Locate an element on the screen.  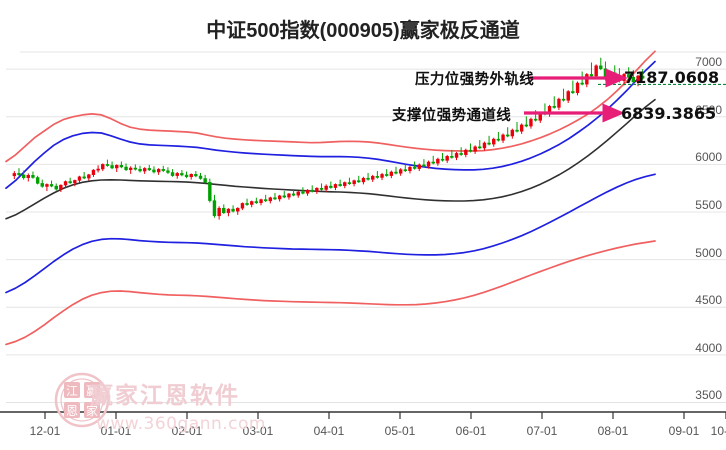
y-axis-tick-label: 7000 is located at coordinates (708, 62).